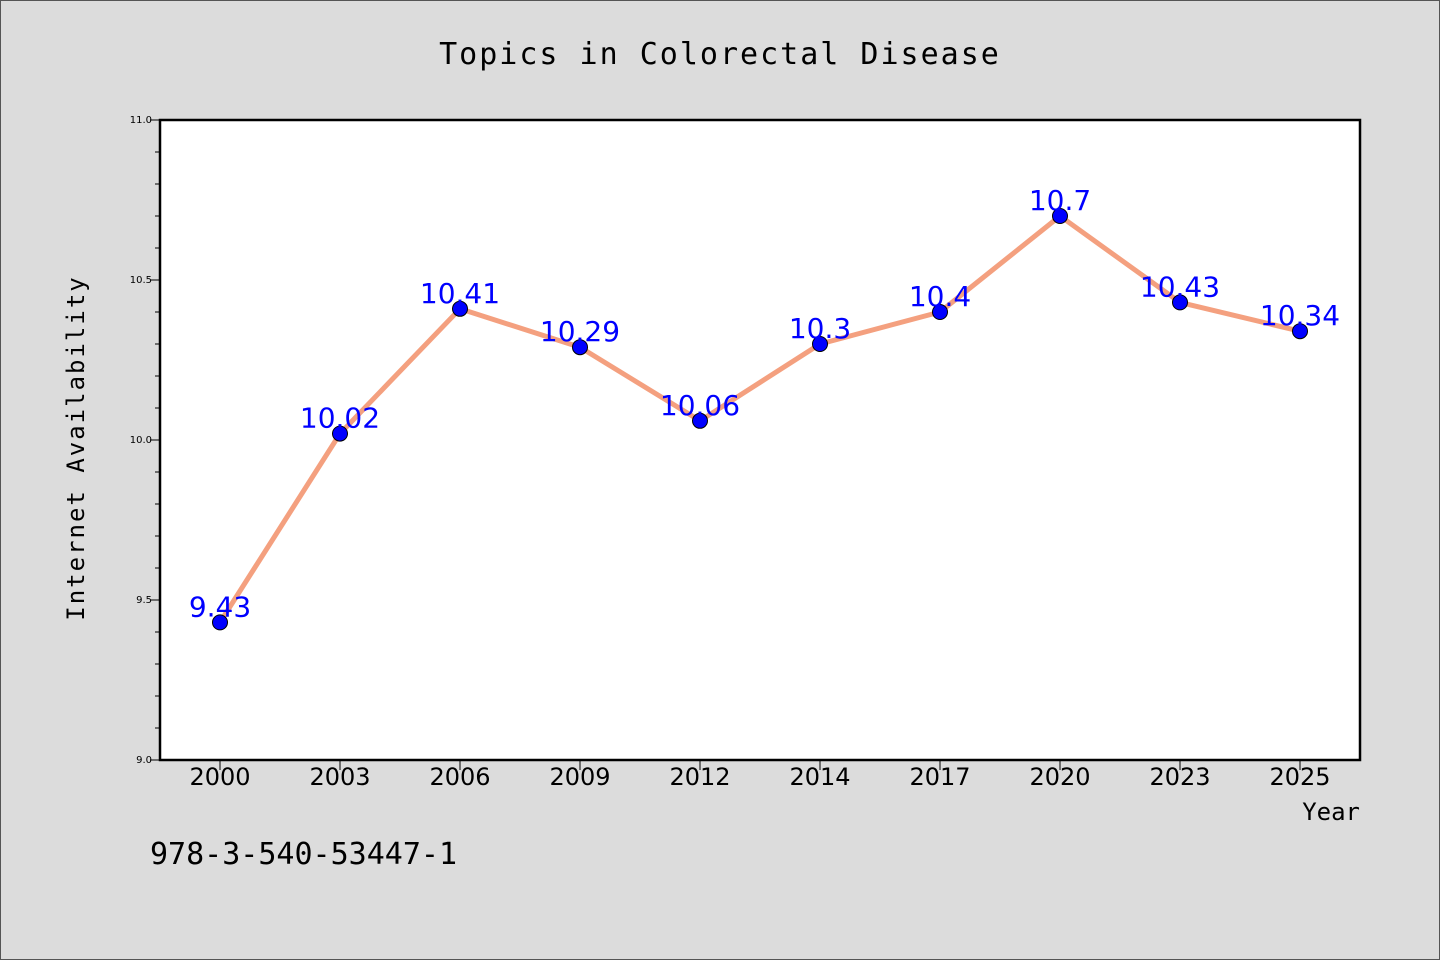 The width and height of the screenshot is (1440, 960). I want to click on x-tick-label: 2025, so click(1299, 777).